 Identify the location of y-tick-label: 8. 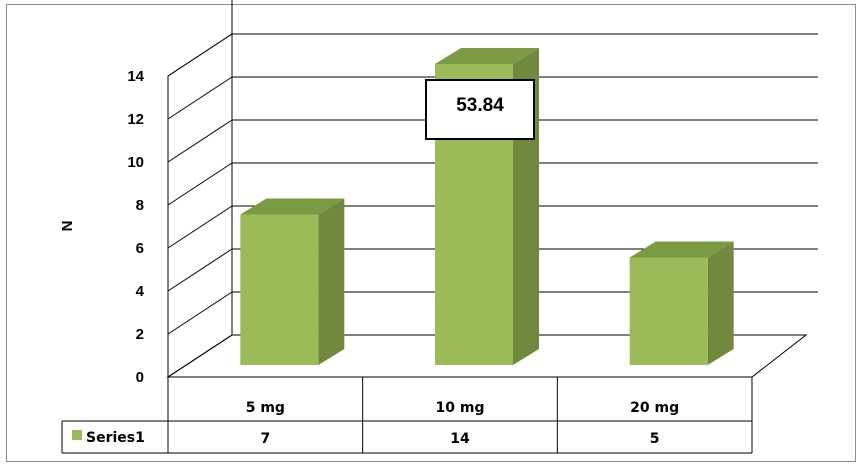
(140, 205).